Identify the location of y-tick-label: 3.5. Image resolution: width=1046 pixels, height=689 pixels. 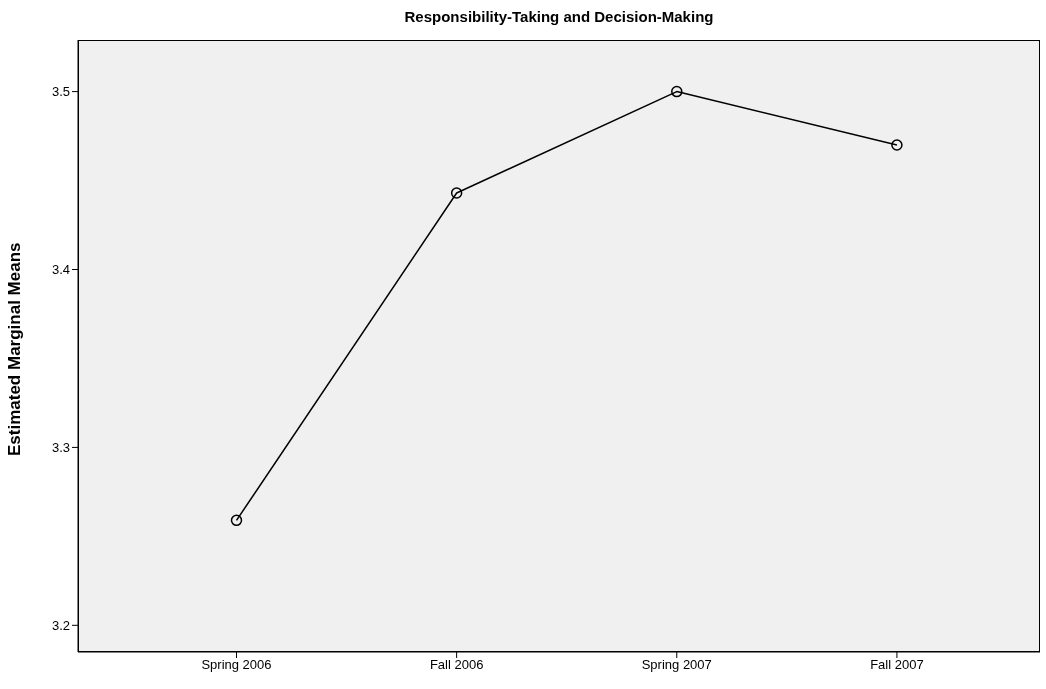
(60, 92).